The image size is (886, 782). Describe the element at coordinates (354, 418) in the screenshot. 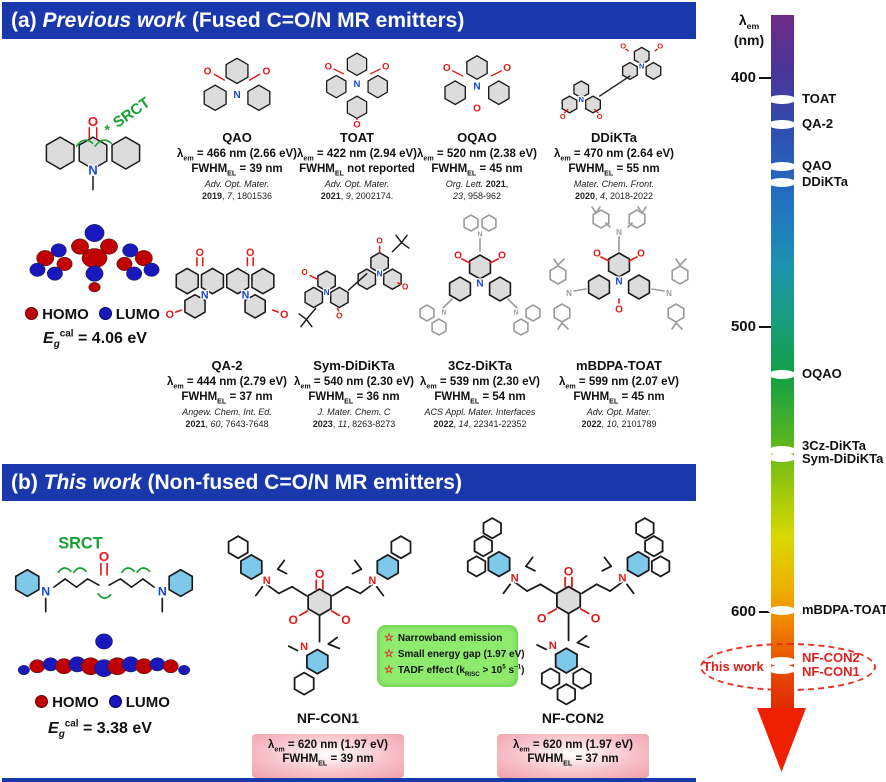

I see `emitter-reference: J. Mater. Chem. C 2023, 11, 8263-8273` at that location.